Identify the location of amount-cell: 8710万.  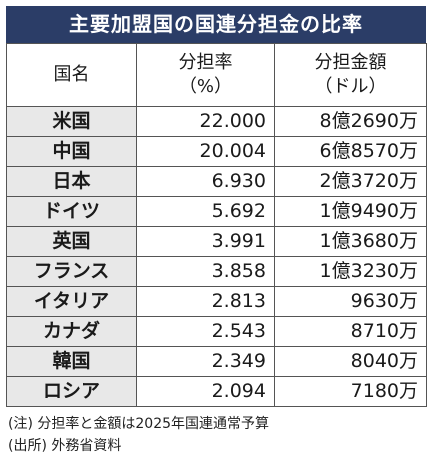
(350, 331).